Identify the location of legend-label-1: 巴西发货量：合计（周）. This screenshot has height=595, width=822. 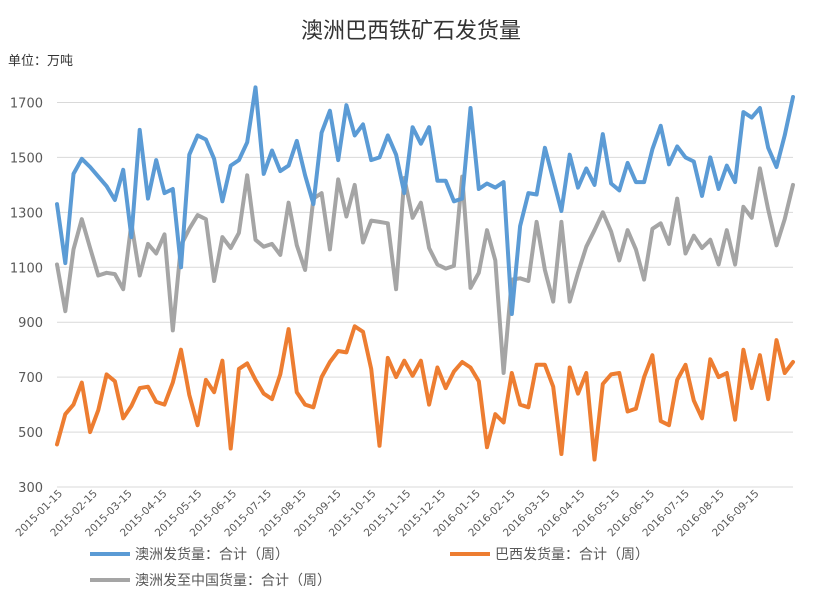
(572, 554).